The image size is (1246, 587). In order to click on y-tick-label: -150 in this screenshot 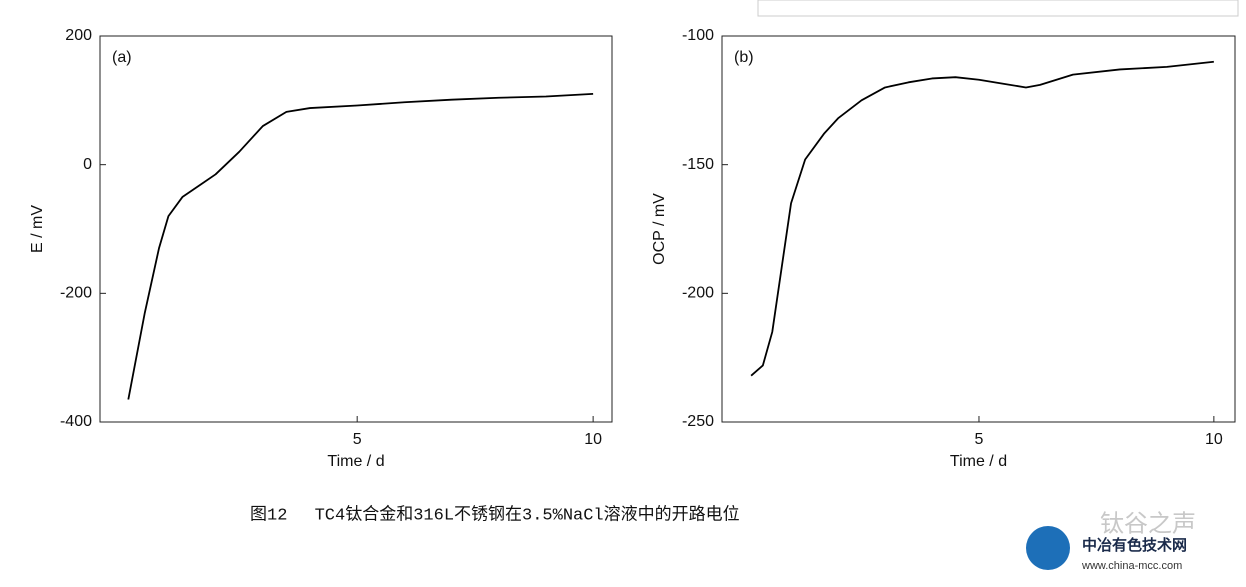, I will do `click(698, 164)`.